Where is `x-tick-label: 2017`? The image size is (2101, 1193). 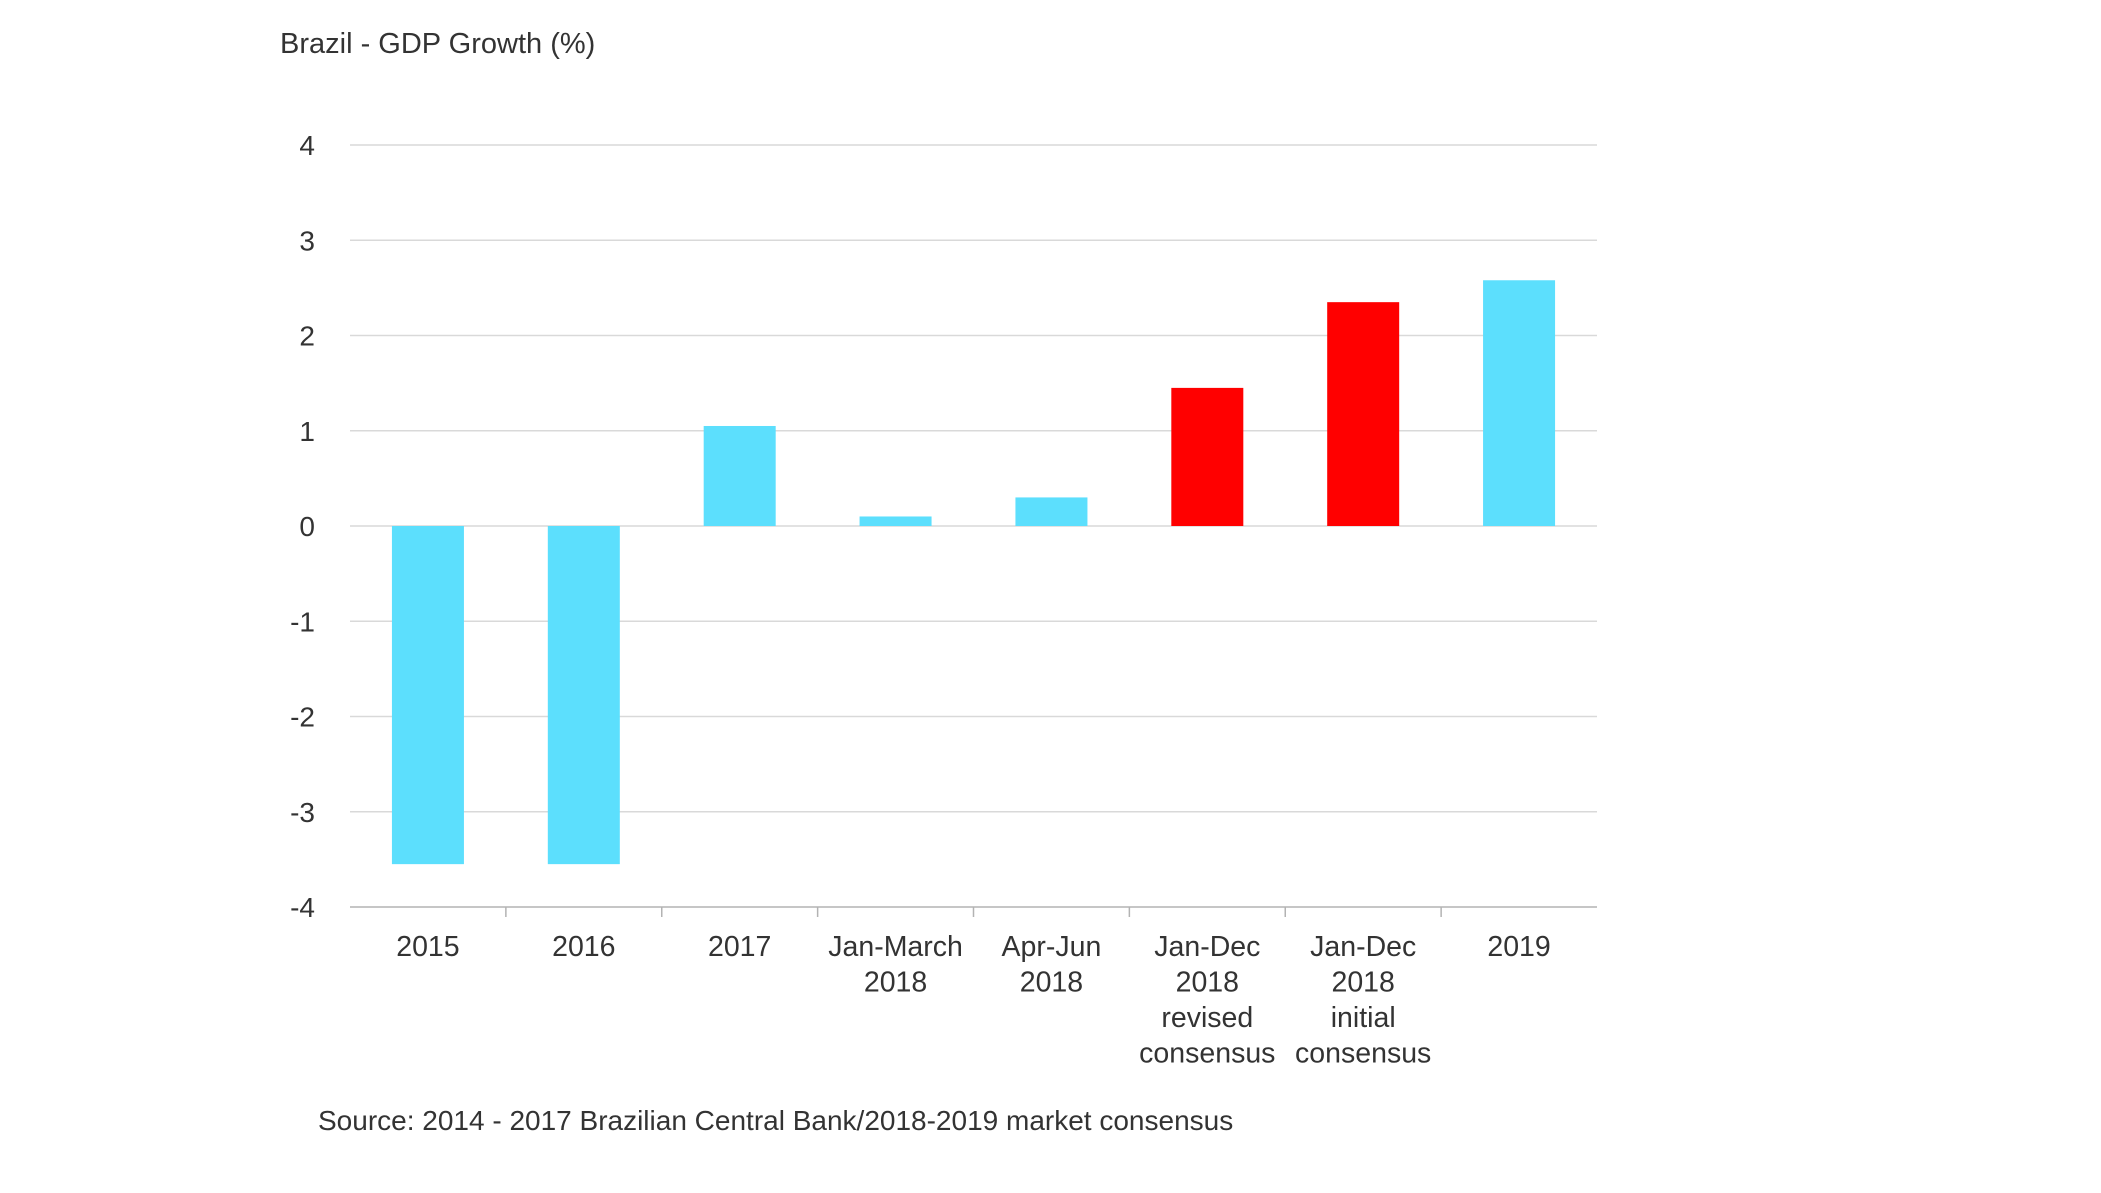 x-tick-label: 2017 is located at coordinates (739, 947).